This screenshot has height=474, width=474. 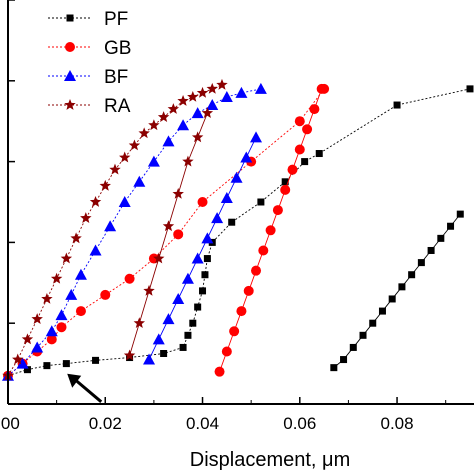 I want to click on x-tick-label: 0.08, so click(x=397, y=423).